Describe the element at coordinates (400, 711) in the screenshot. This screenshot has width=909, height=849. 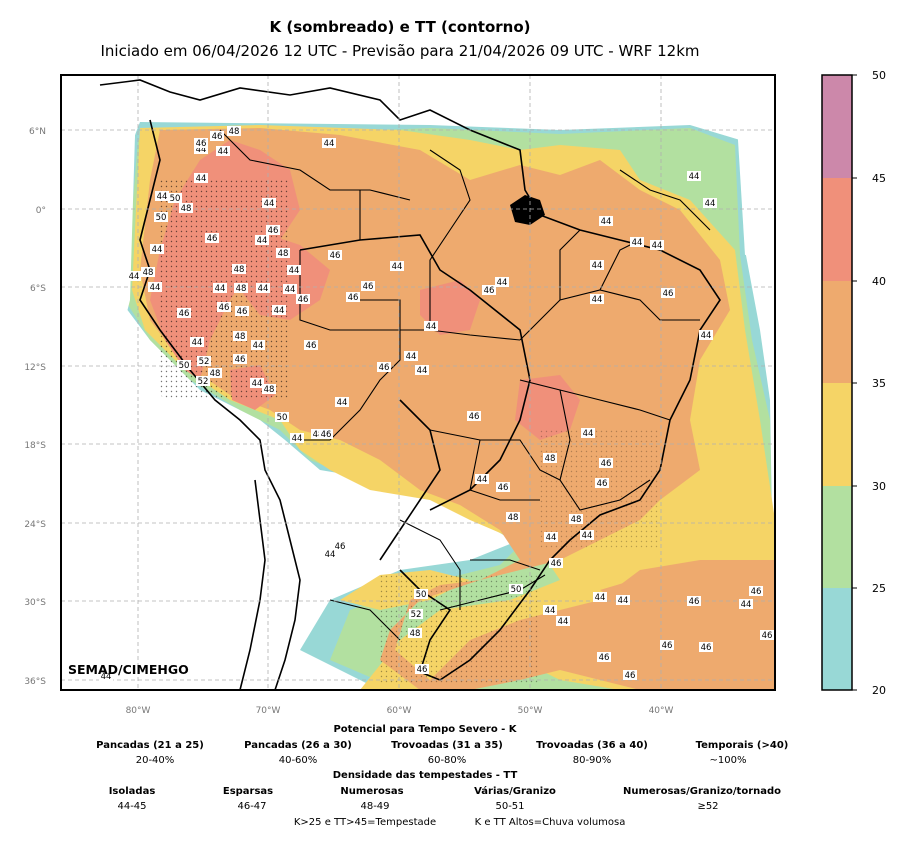
I see `longitude-labels: 80°W 70°W 60°W 50°W 40°W` at that location.